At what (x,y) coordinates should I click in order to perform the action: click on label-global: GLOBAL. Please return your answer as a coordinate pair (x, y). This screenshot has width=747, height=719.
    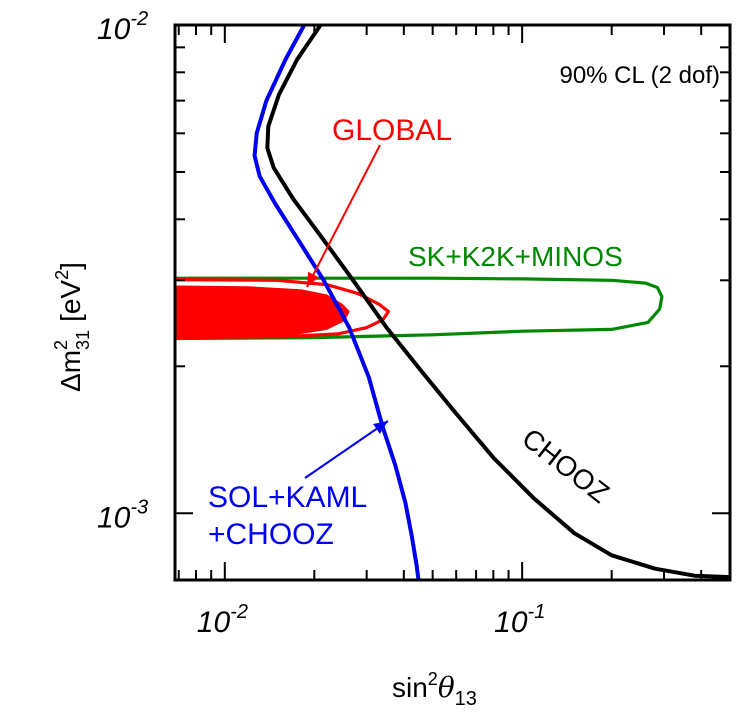
    Looking at the image, I should click on (392, 130).